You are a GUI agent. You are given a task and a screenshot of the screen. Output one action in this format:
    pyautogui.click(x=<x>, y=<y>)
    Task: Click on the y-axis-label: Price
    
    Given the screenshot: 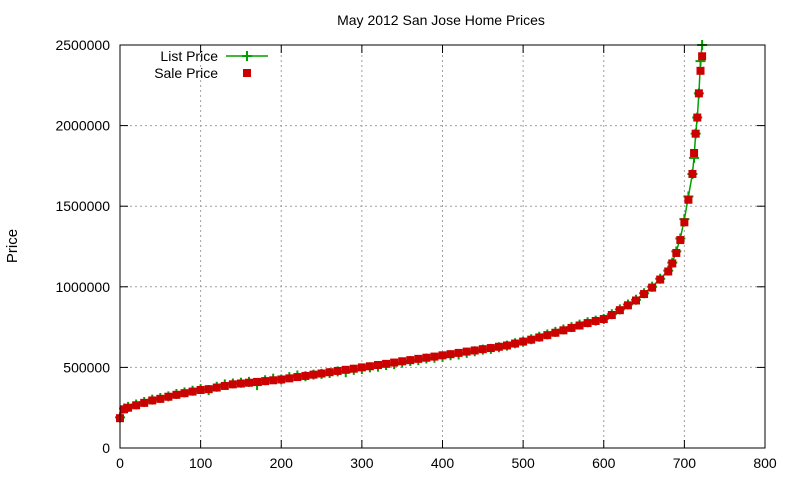 What is the action you would take?
    pyautogui.click(x=12, y=246)
    